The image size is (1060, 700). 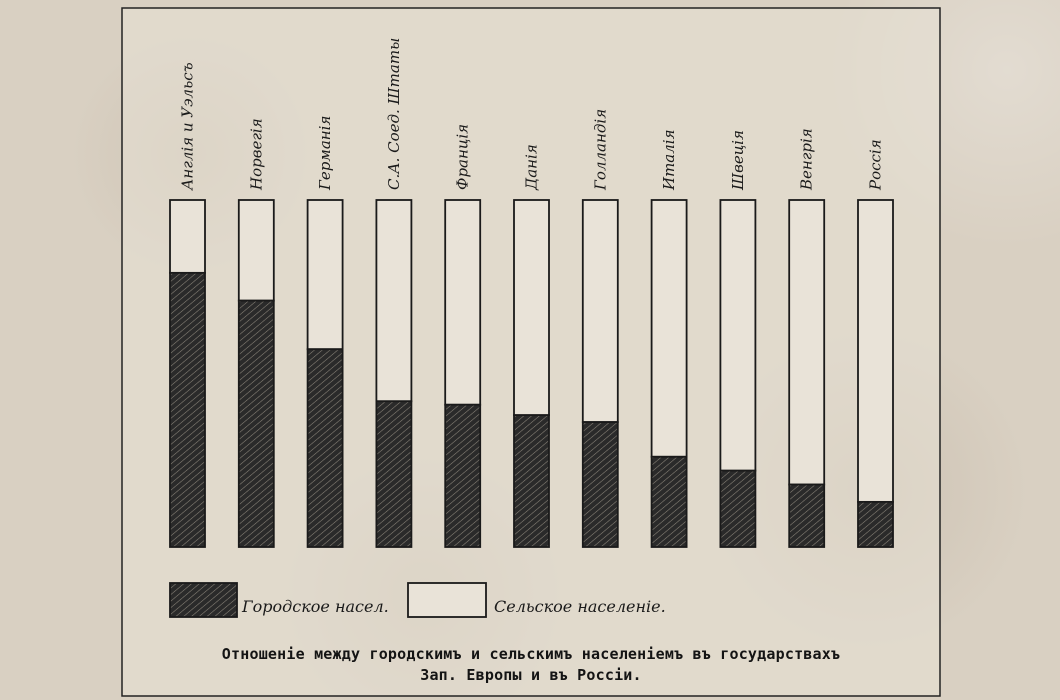 I want to click on category-label-8: Италія, so click(x=669, y=160).